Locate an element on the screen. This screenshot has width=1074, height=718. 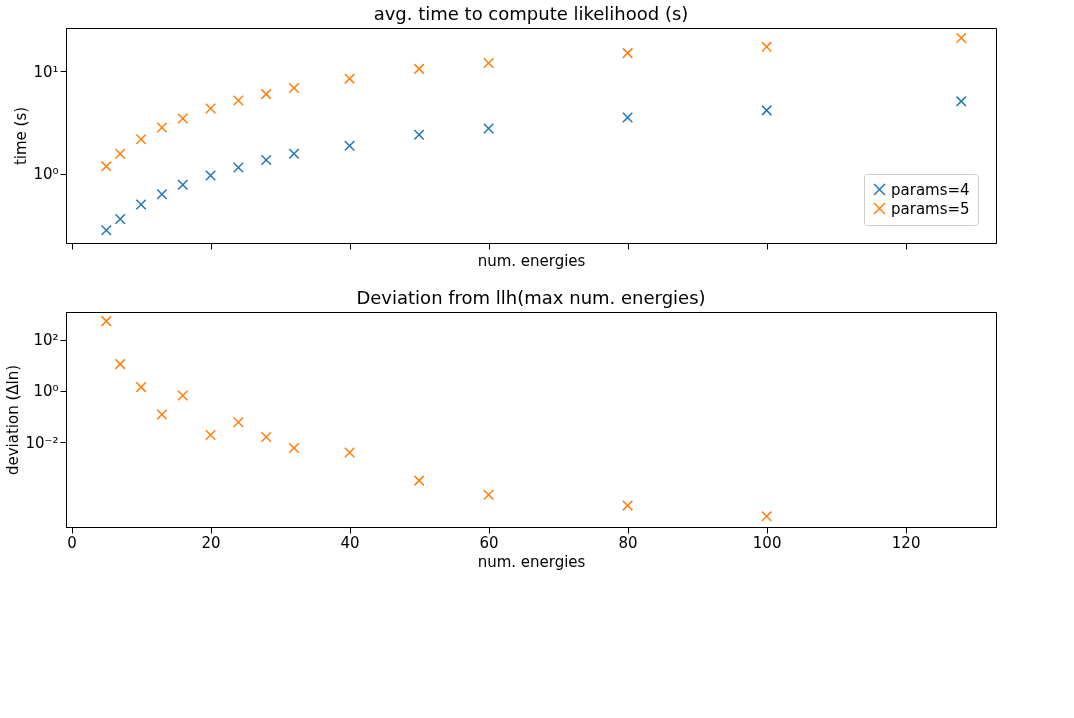
y-tick-label: 10² is located at coordinates (46, 340).